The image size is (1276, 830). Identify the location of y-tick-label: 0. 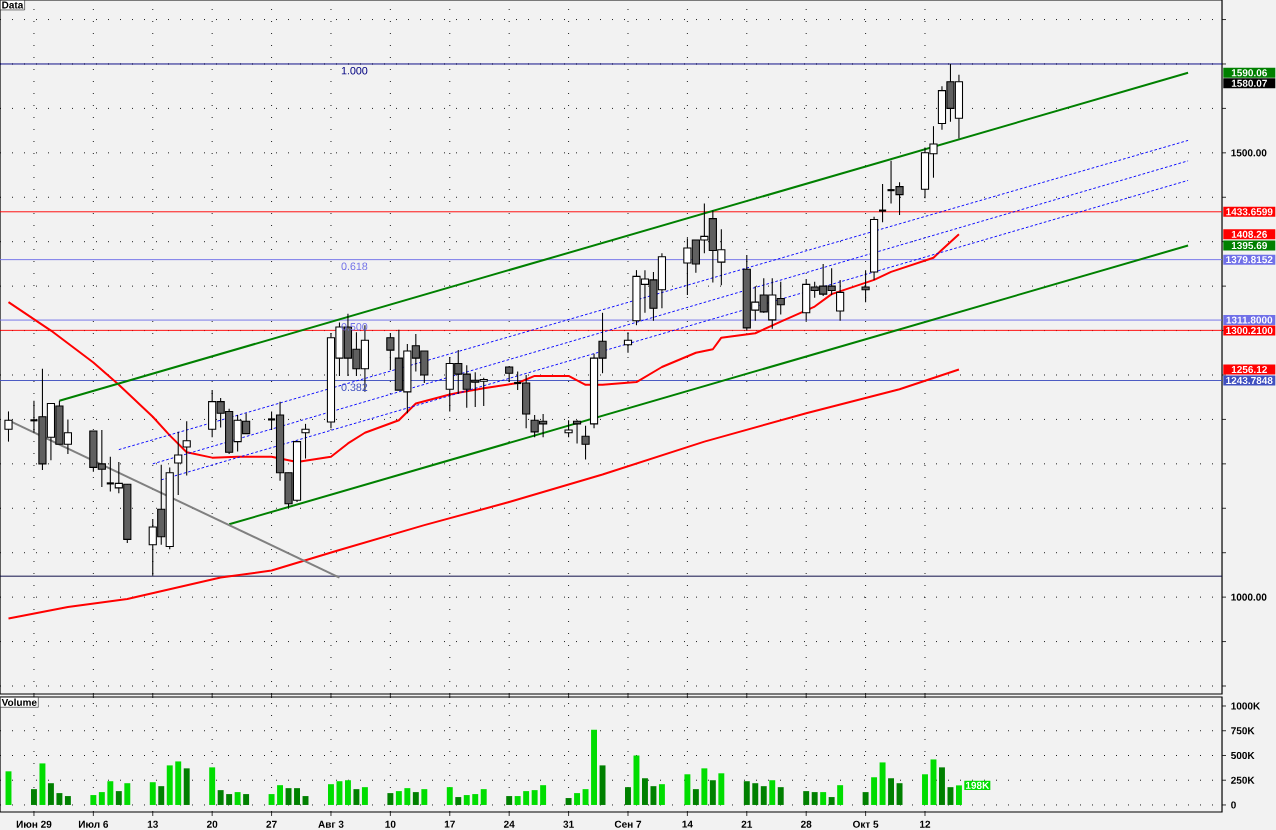
(1233, 805).